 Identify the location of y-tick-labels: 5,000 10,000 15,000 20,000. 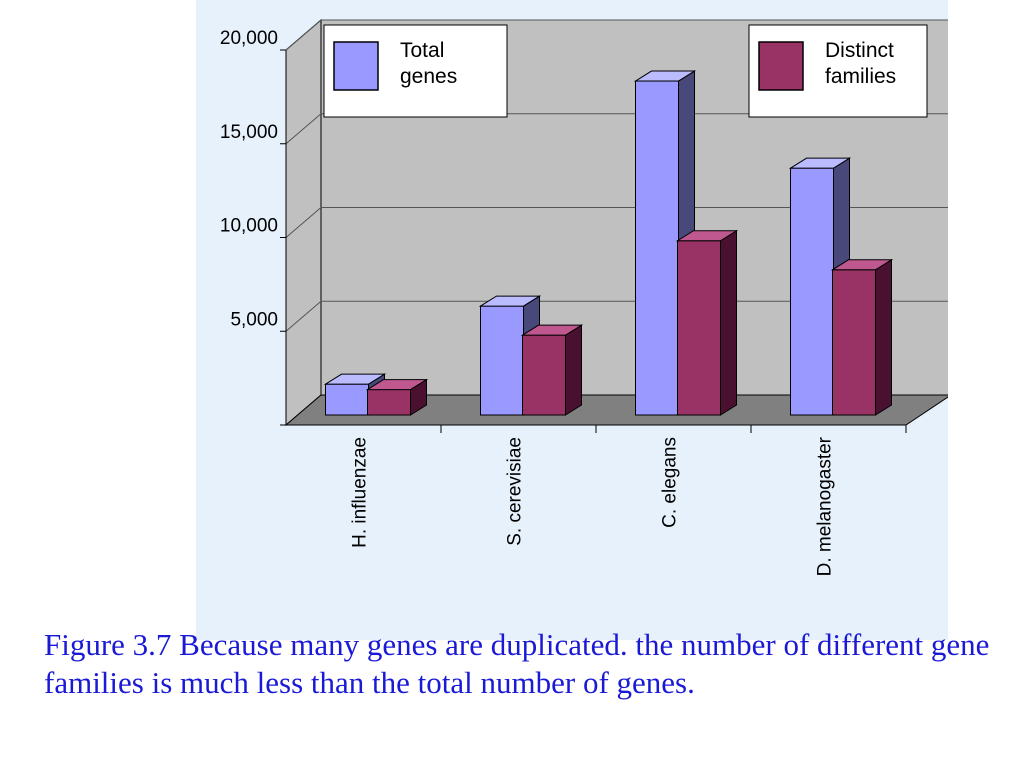
(249, 179).